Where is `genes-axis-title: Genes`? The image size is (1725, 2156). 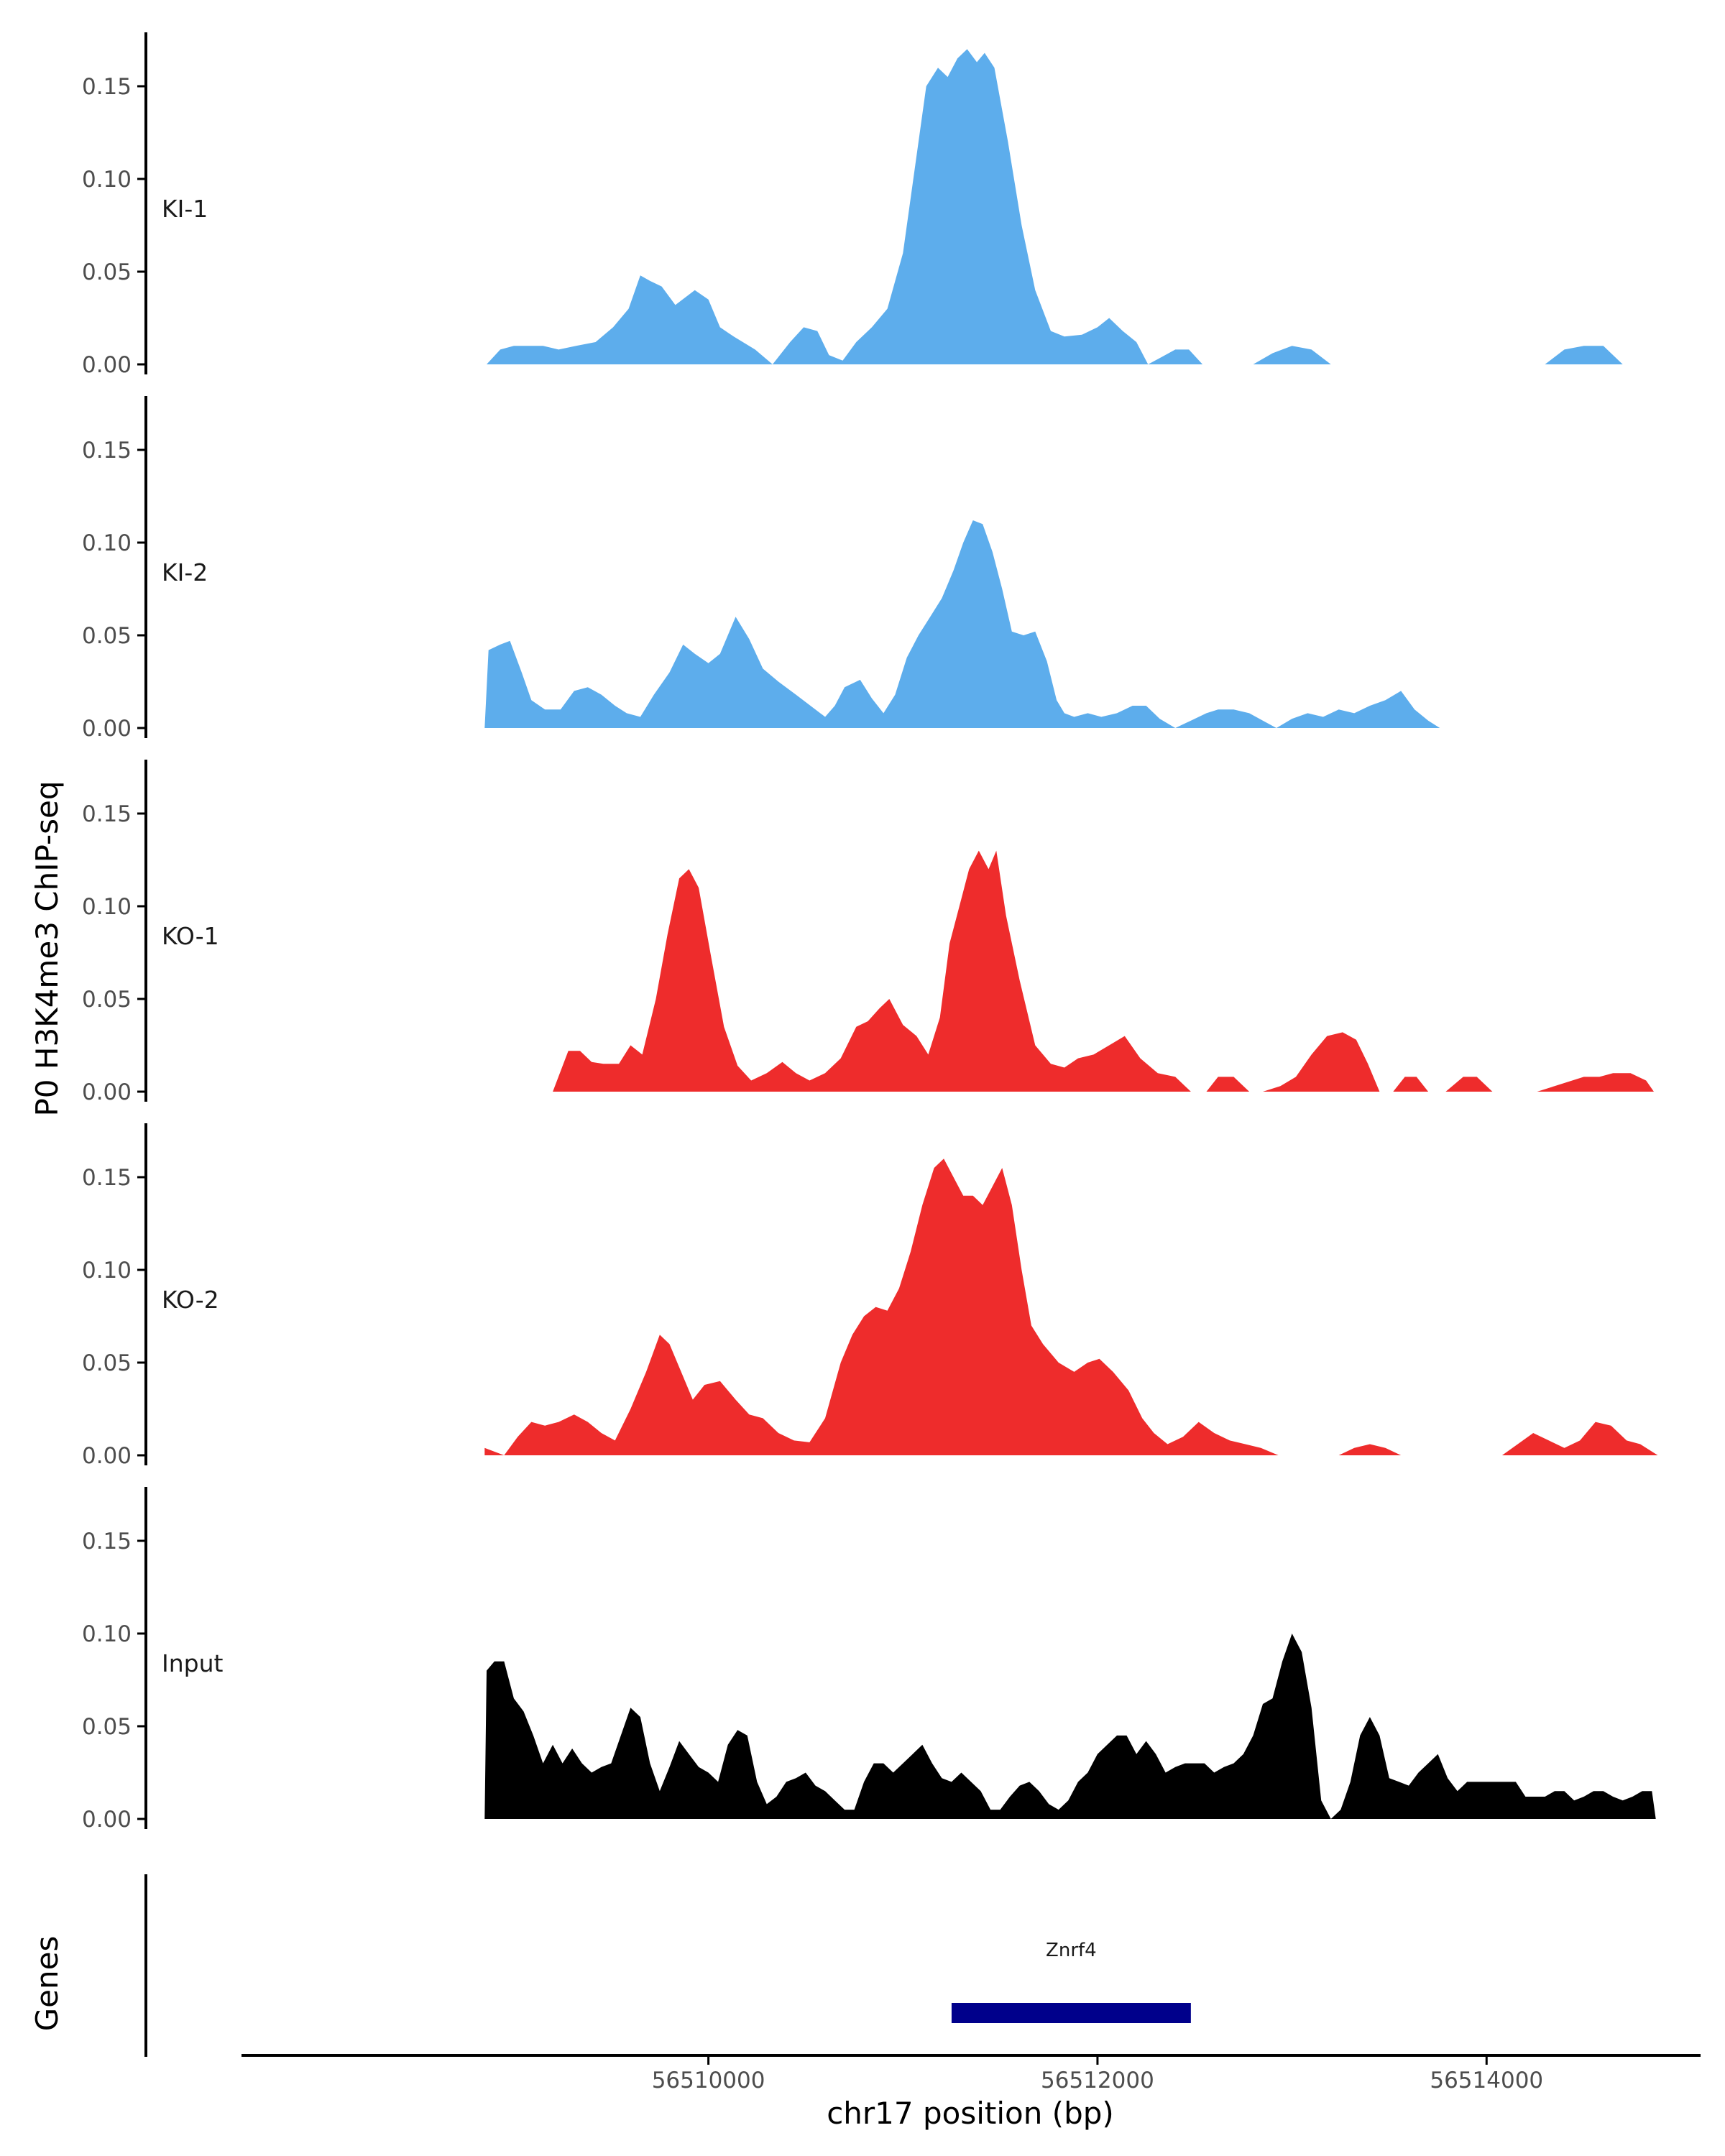
genes-axis-title: Genes is located at coordinates (47, 1984).